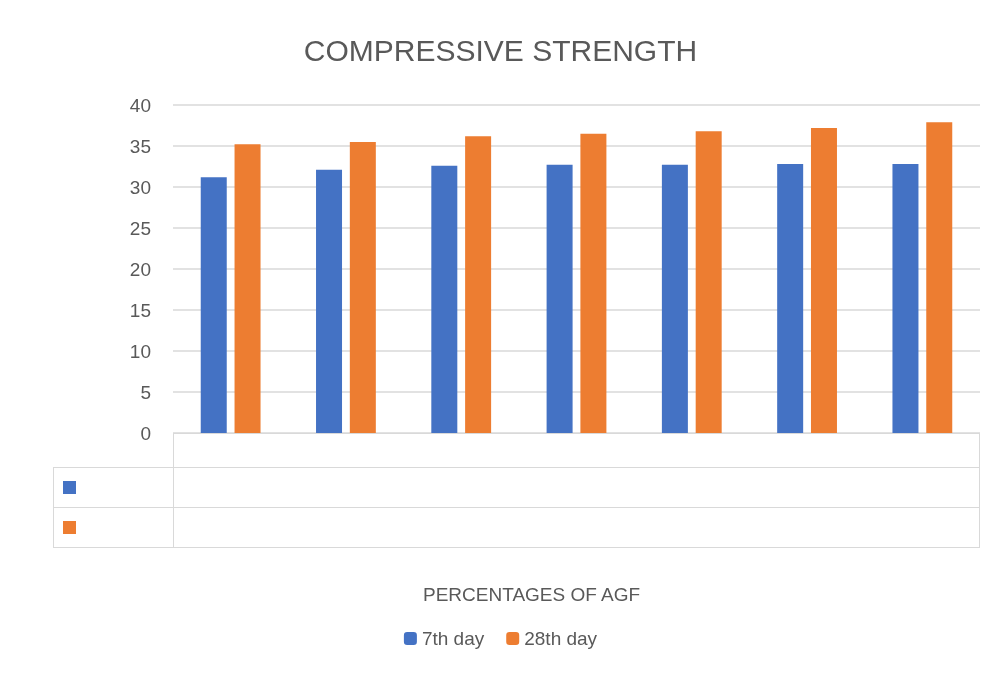  I want to click on y-tick-label: 40, so click(140, 105).